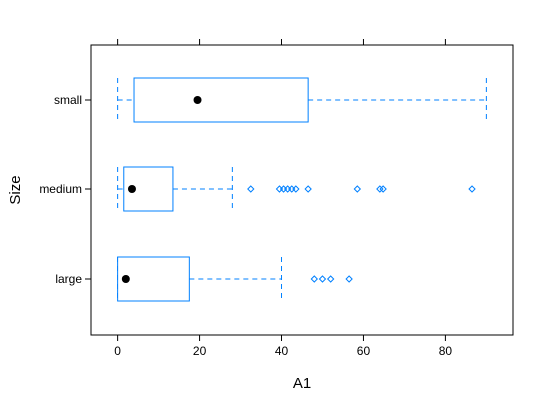  Describe the element at coordinates (302, 383) in the screenshot. I see `x-axis-label: A1` at that location.